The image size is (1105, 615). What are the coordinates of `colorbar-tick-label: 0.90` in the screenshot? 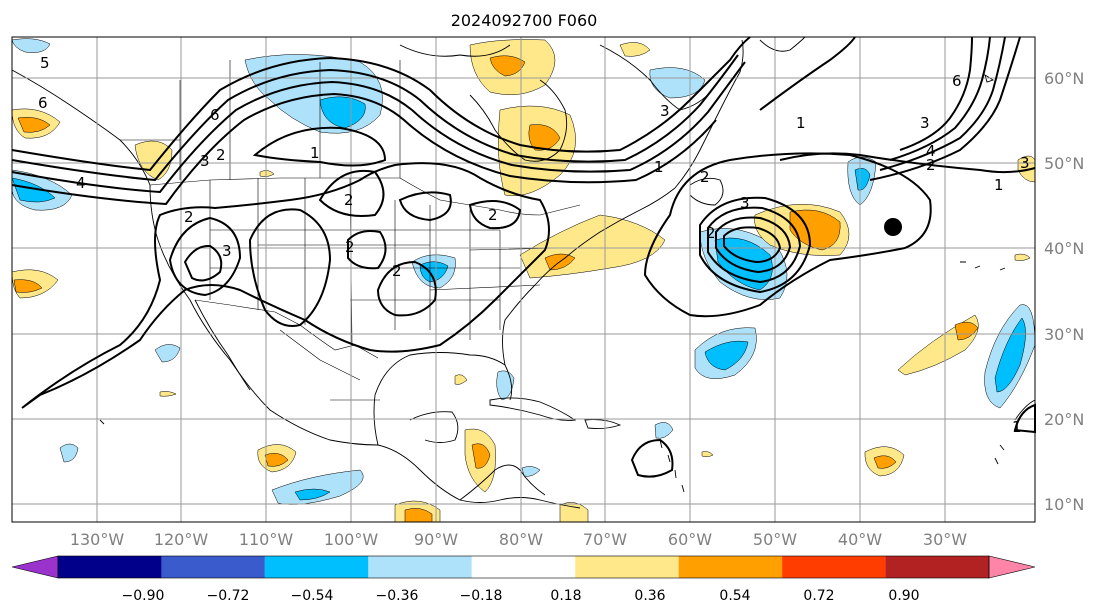 It's located at (903, 596).